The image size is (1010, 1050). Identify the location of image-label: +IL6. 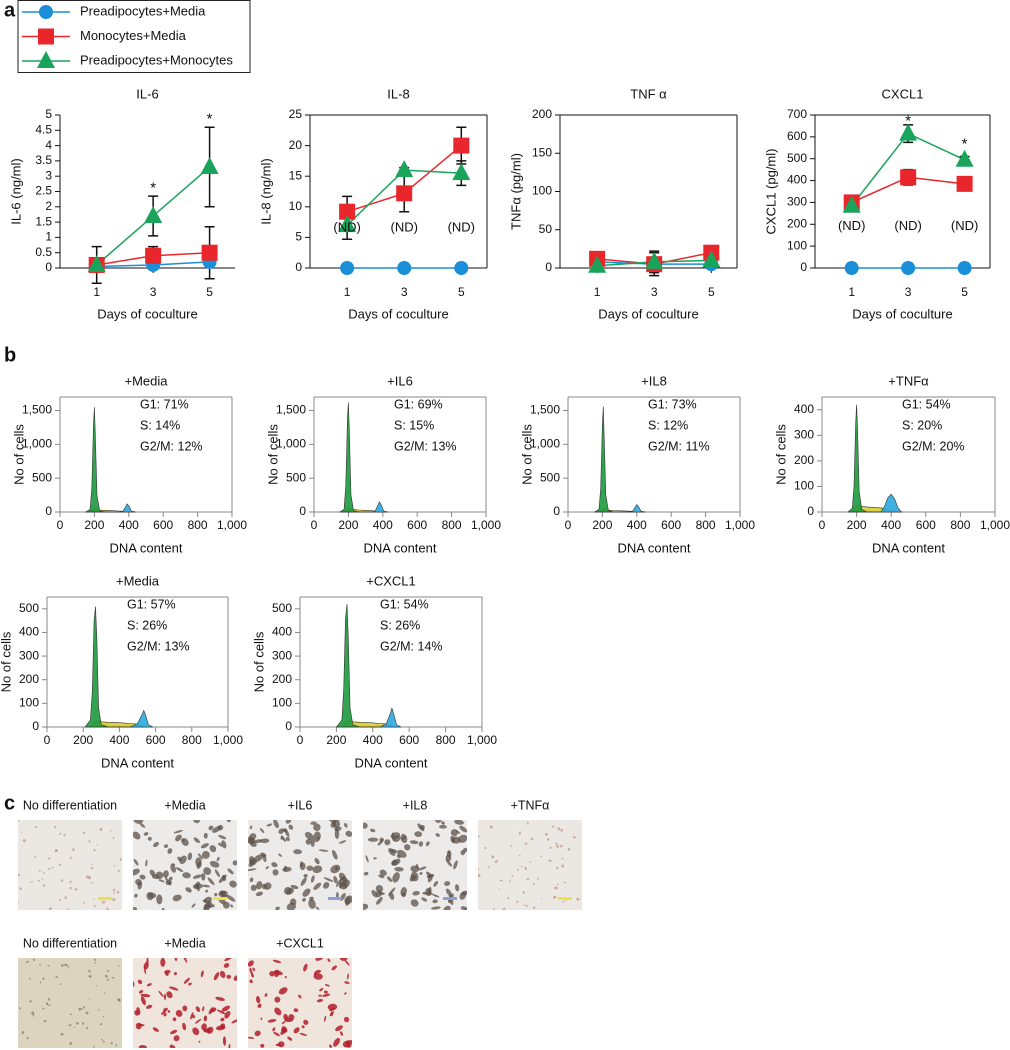
(300, 805).